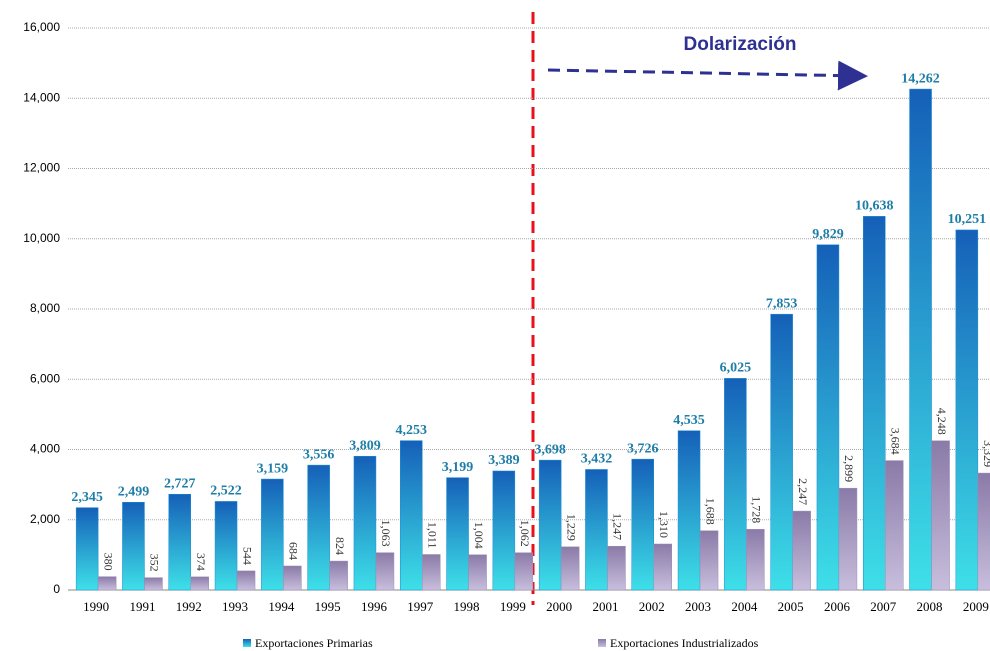 The height and width of the screenshot is (651, 990). I want to click on x-tick-label: 1997, so click(420, 606).